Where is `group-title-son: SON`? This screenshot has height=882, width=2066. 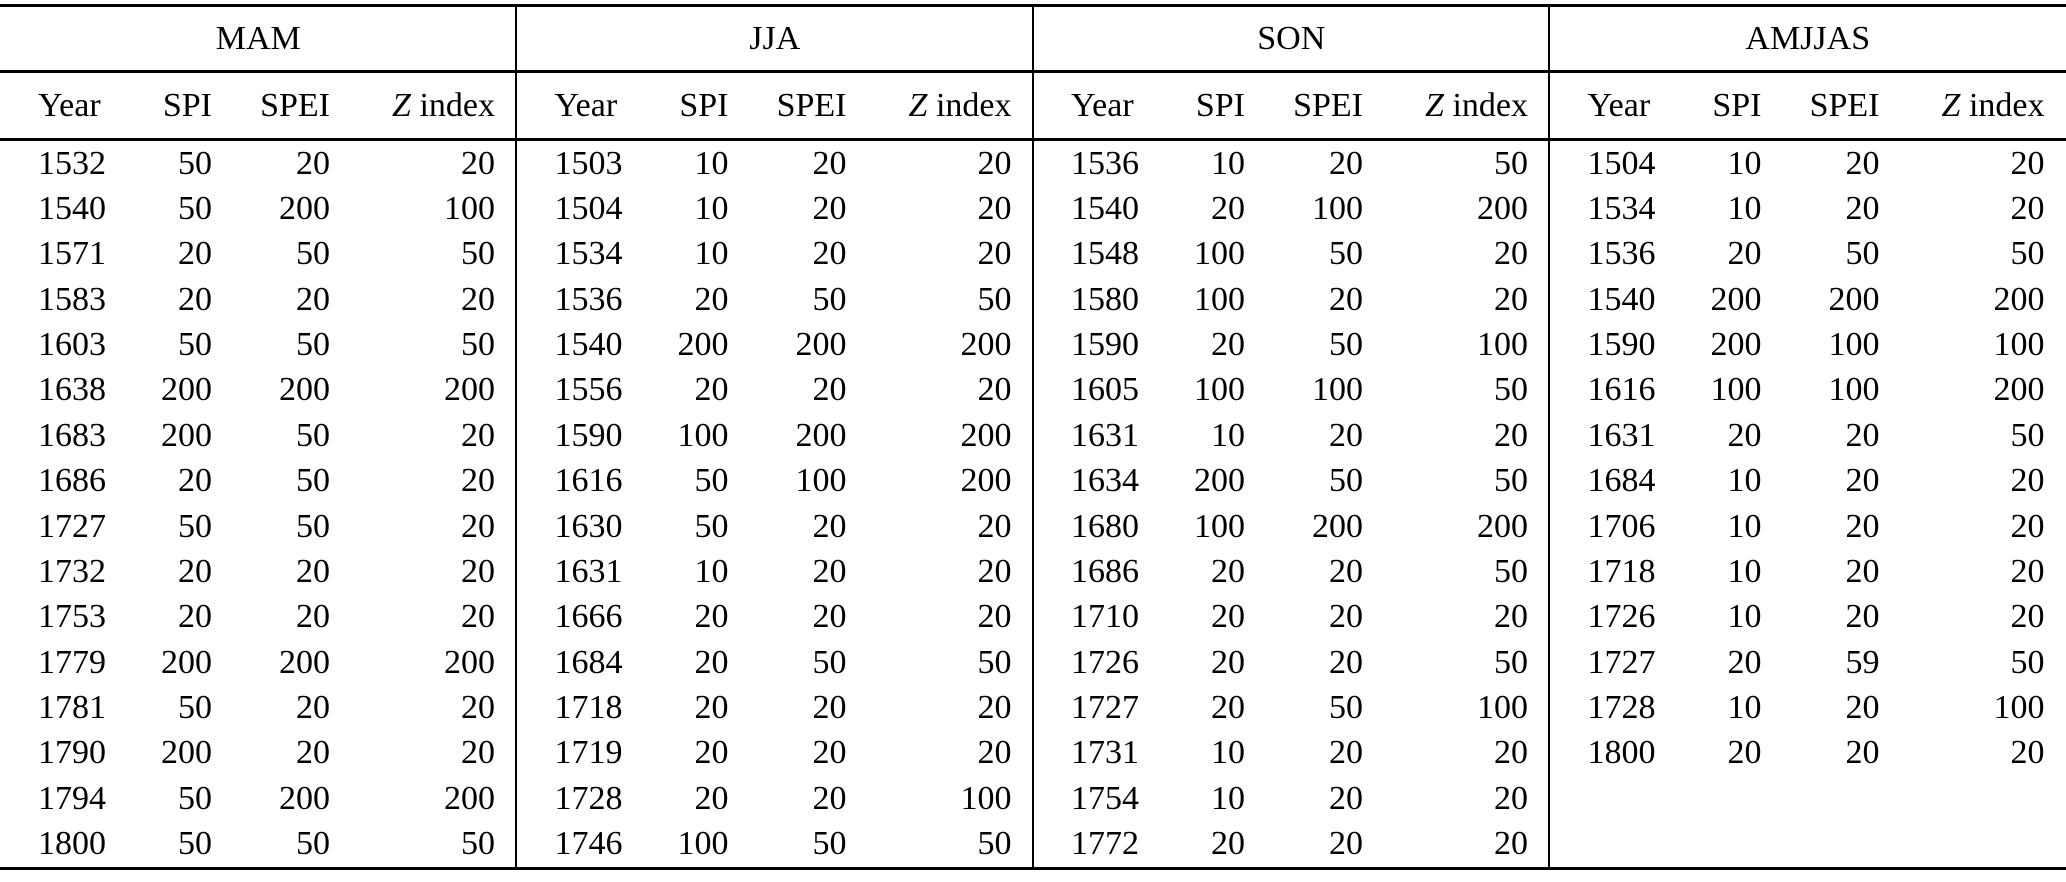
group-title-son: SON is located at coordinates (1291, 38).